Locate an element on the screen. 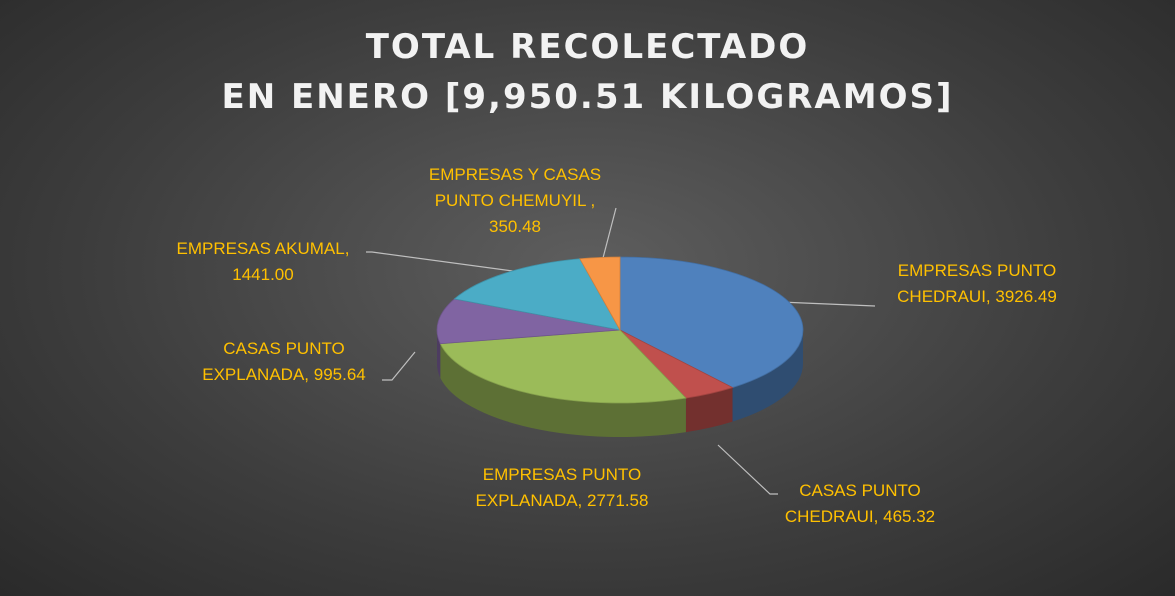 The height and width of the screenshot is (596, 1175). value-label: 995.64 is located at coordinates (339, 374).